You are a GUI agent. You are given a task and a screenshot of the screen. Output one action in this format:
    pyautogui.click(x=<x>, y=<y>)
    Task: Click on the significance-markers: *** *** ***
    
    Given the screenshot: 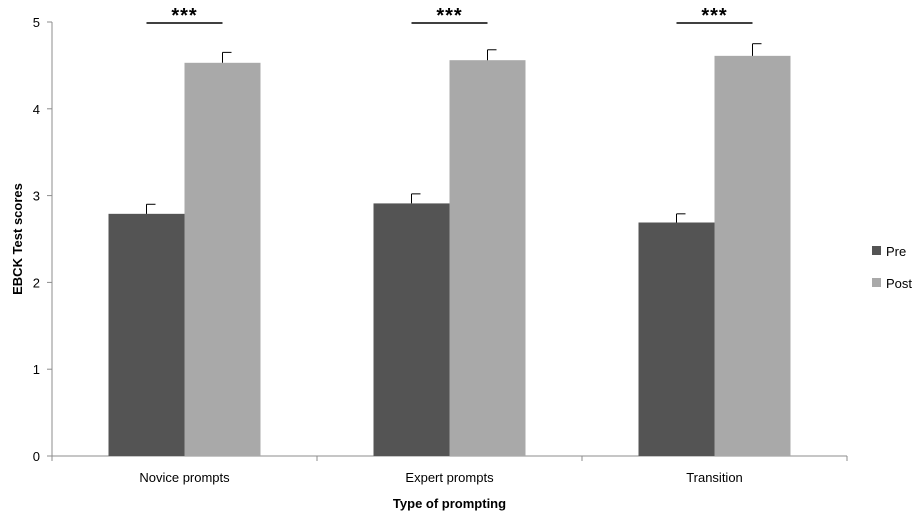 What is the action you would take?
    pyautogui.click(x=449, y=16)
    